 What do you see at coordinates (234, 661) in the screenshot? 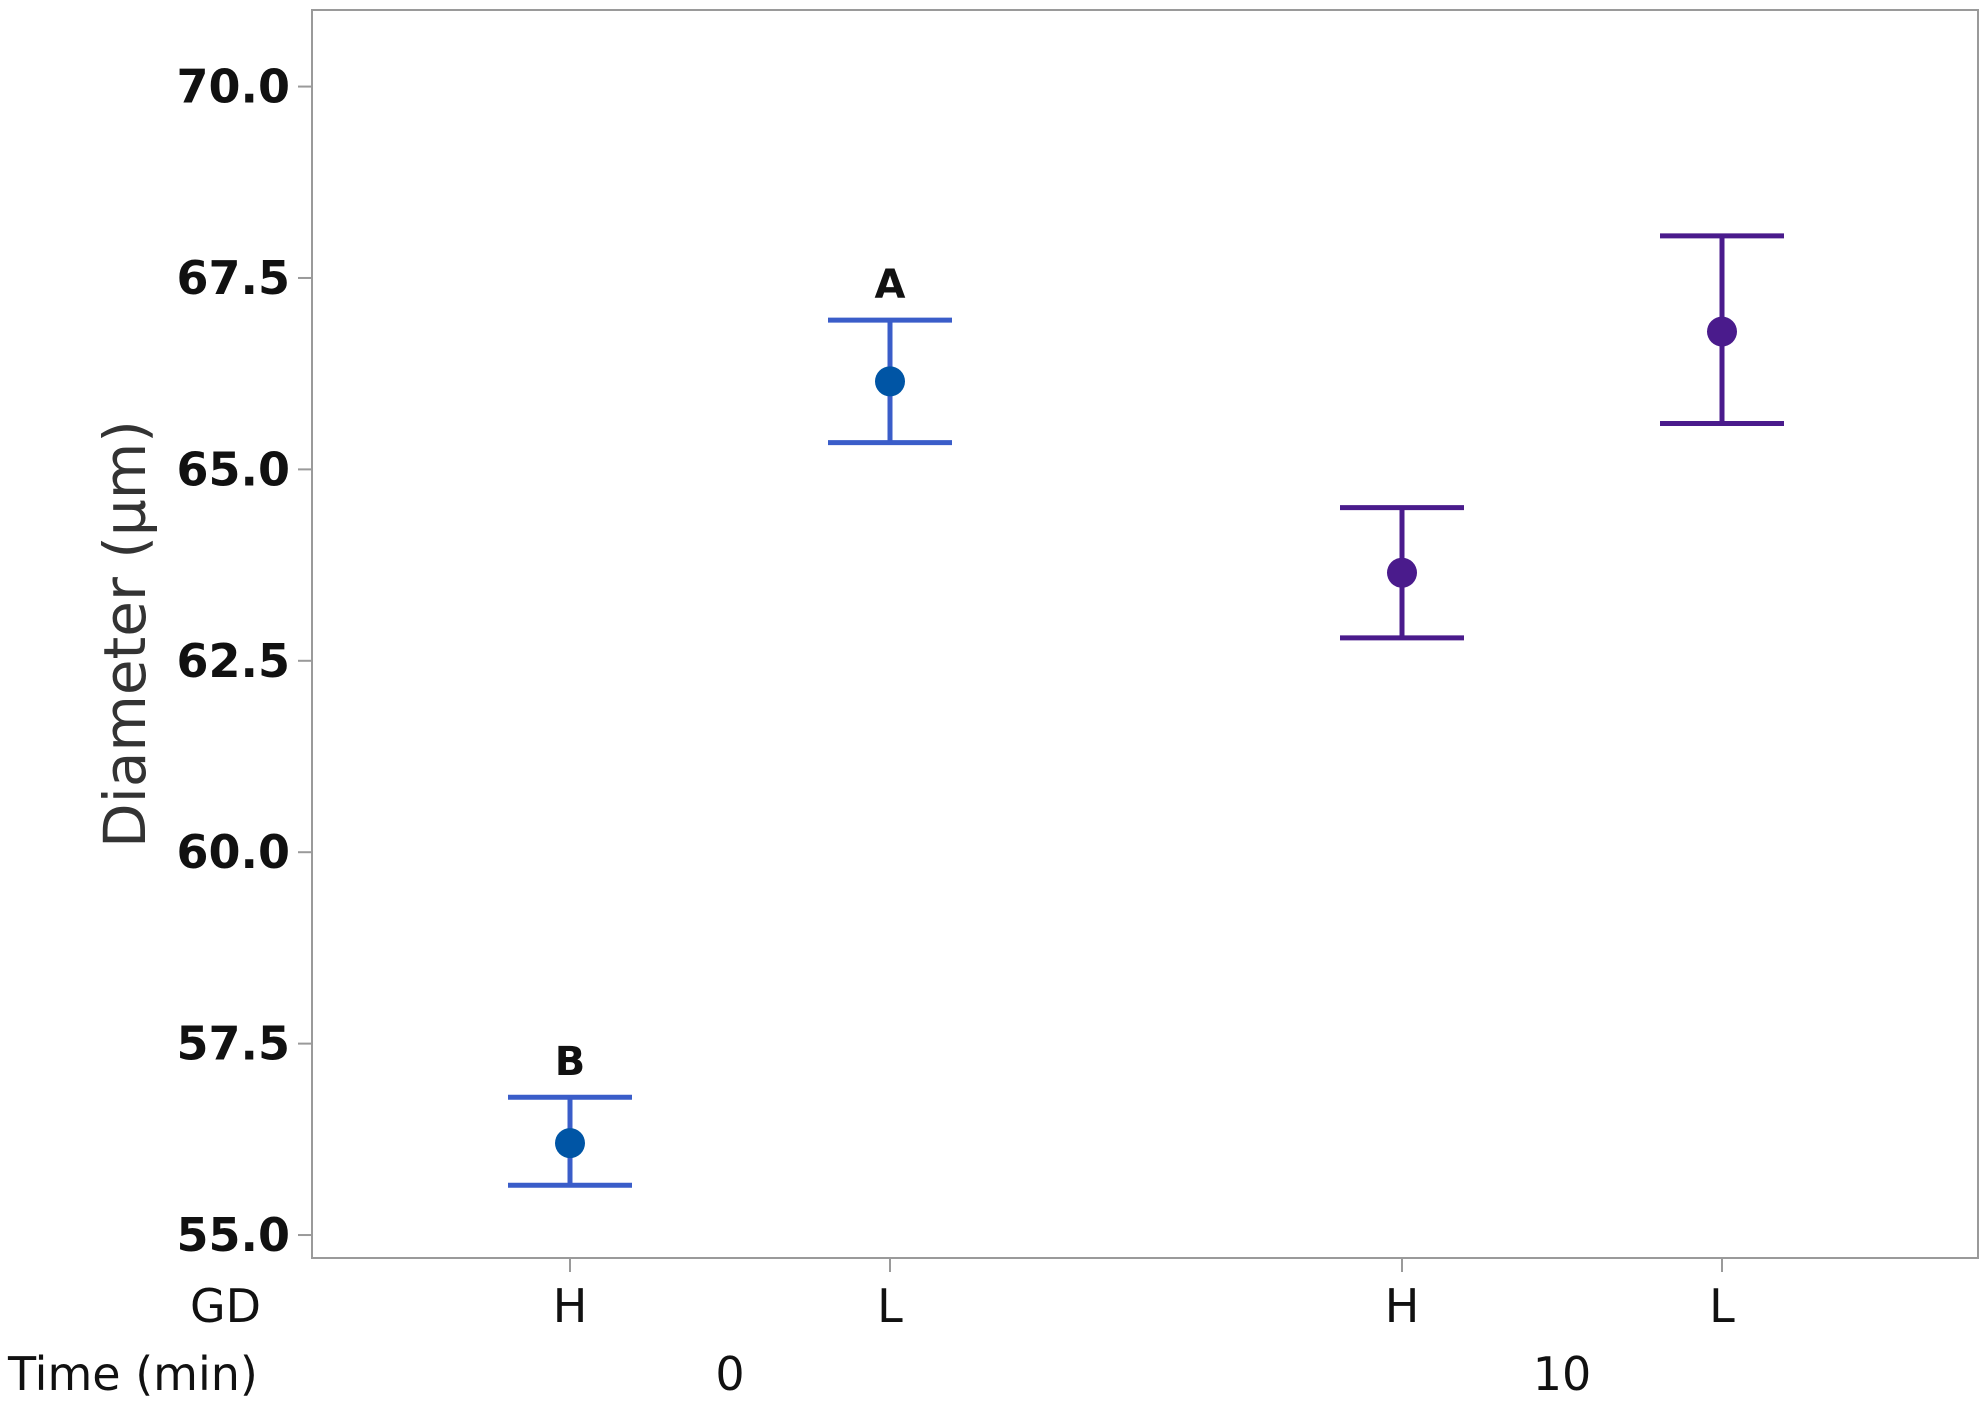
I see `y-tick-label: 62.5` at bounding box center [234, 661].